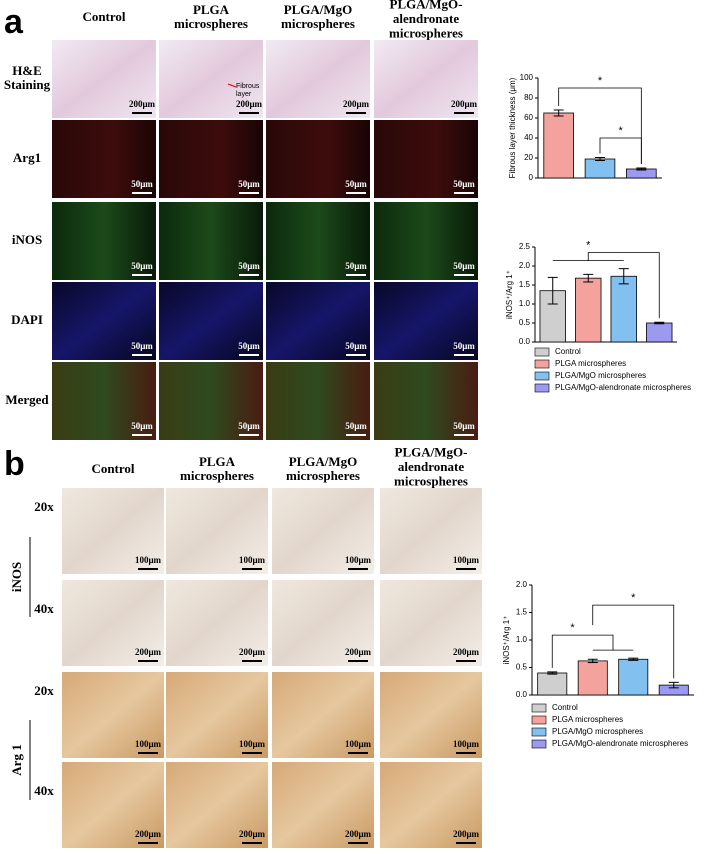 This screenshot has height=854, width=705. What do you see at coordinates (525, 284) in the screenshot?
I see `y-tick-label: 1.5` at bounding box center [525, 284].